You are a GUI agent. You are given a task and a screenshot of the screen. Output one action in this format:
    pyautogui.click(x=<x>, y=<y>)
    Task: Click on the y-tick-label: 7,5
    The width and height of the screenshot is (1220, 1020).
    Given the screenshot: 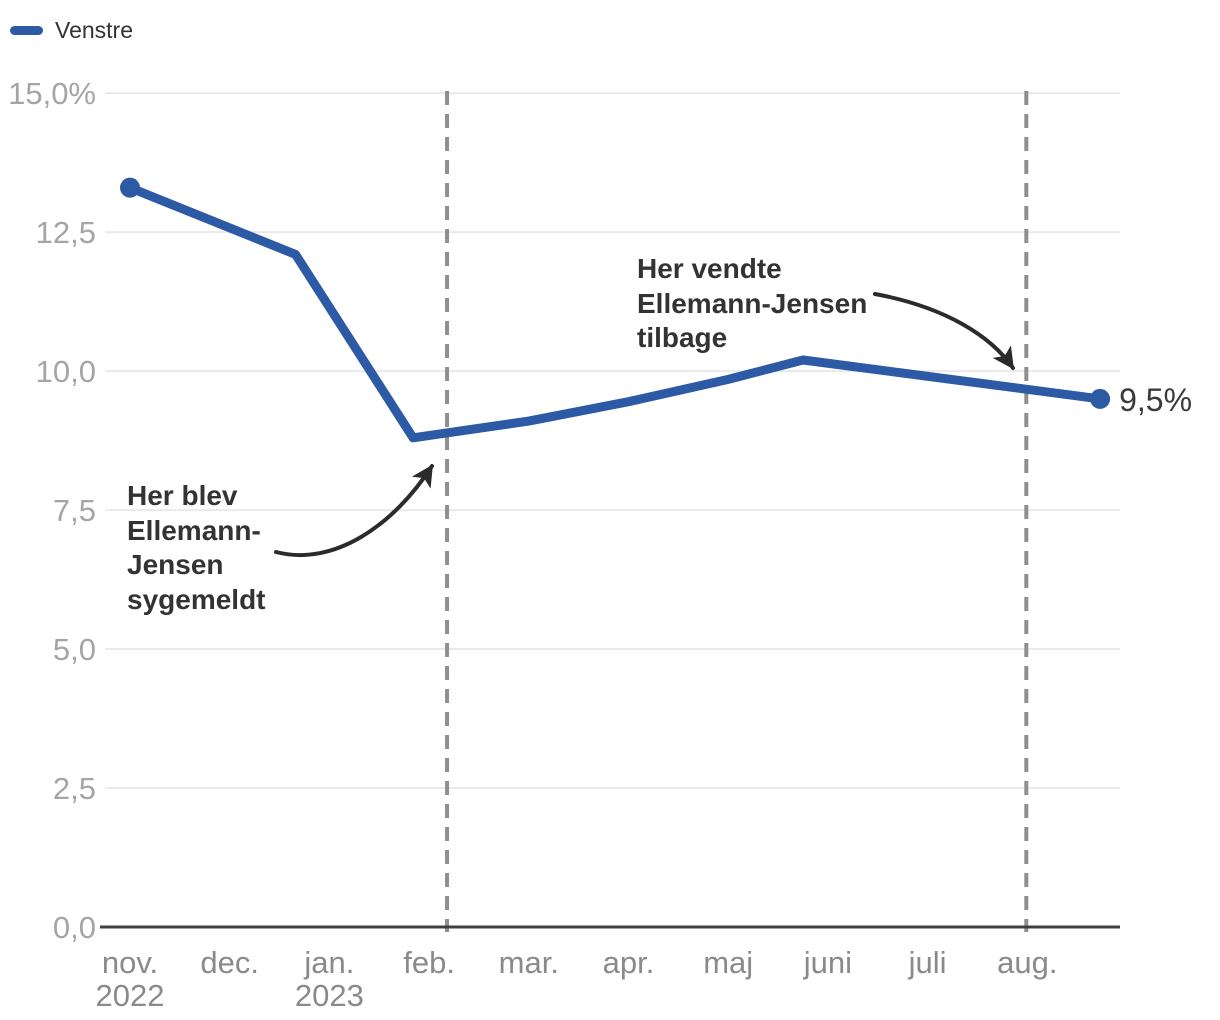 What is the action you would take?
    pyautogui.click(x=74, y=510)
    